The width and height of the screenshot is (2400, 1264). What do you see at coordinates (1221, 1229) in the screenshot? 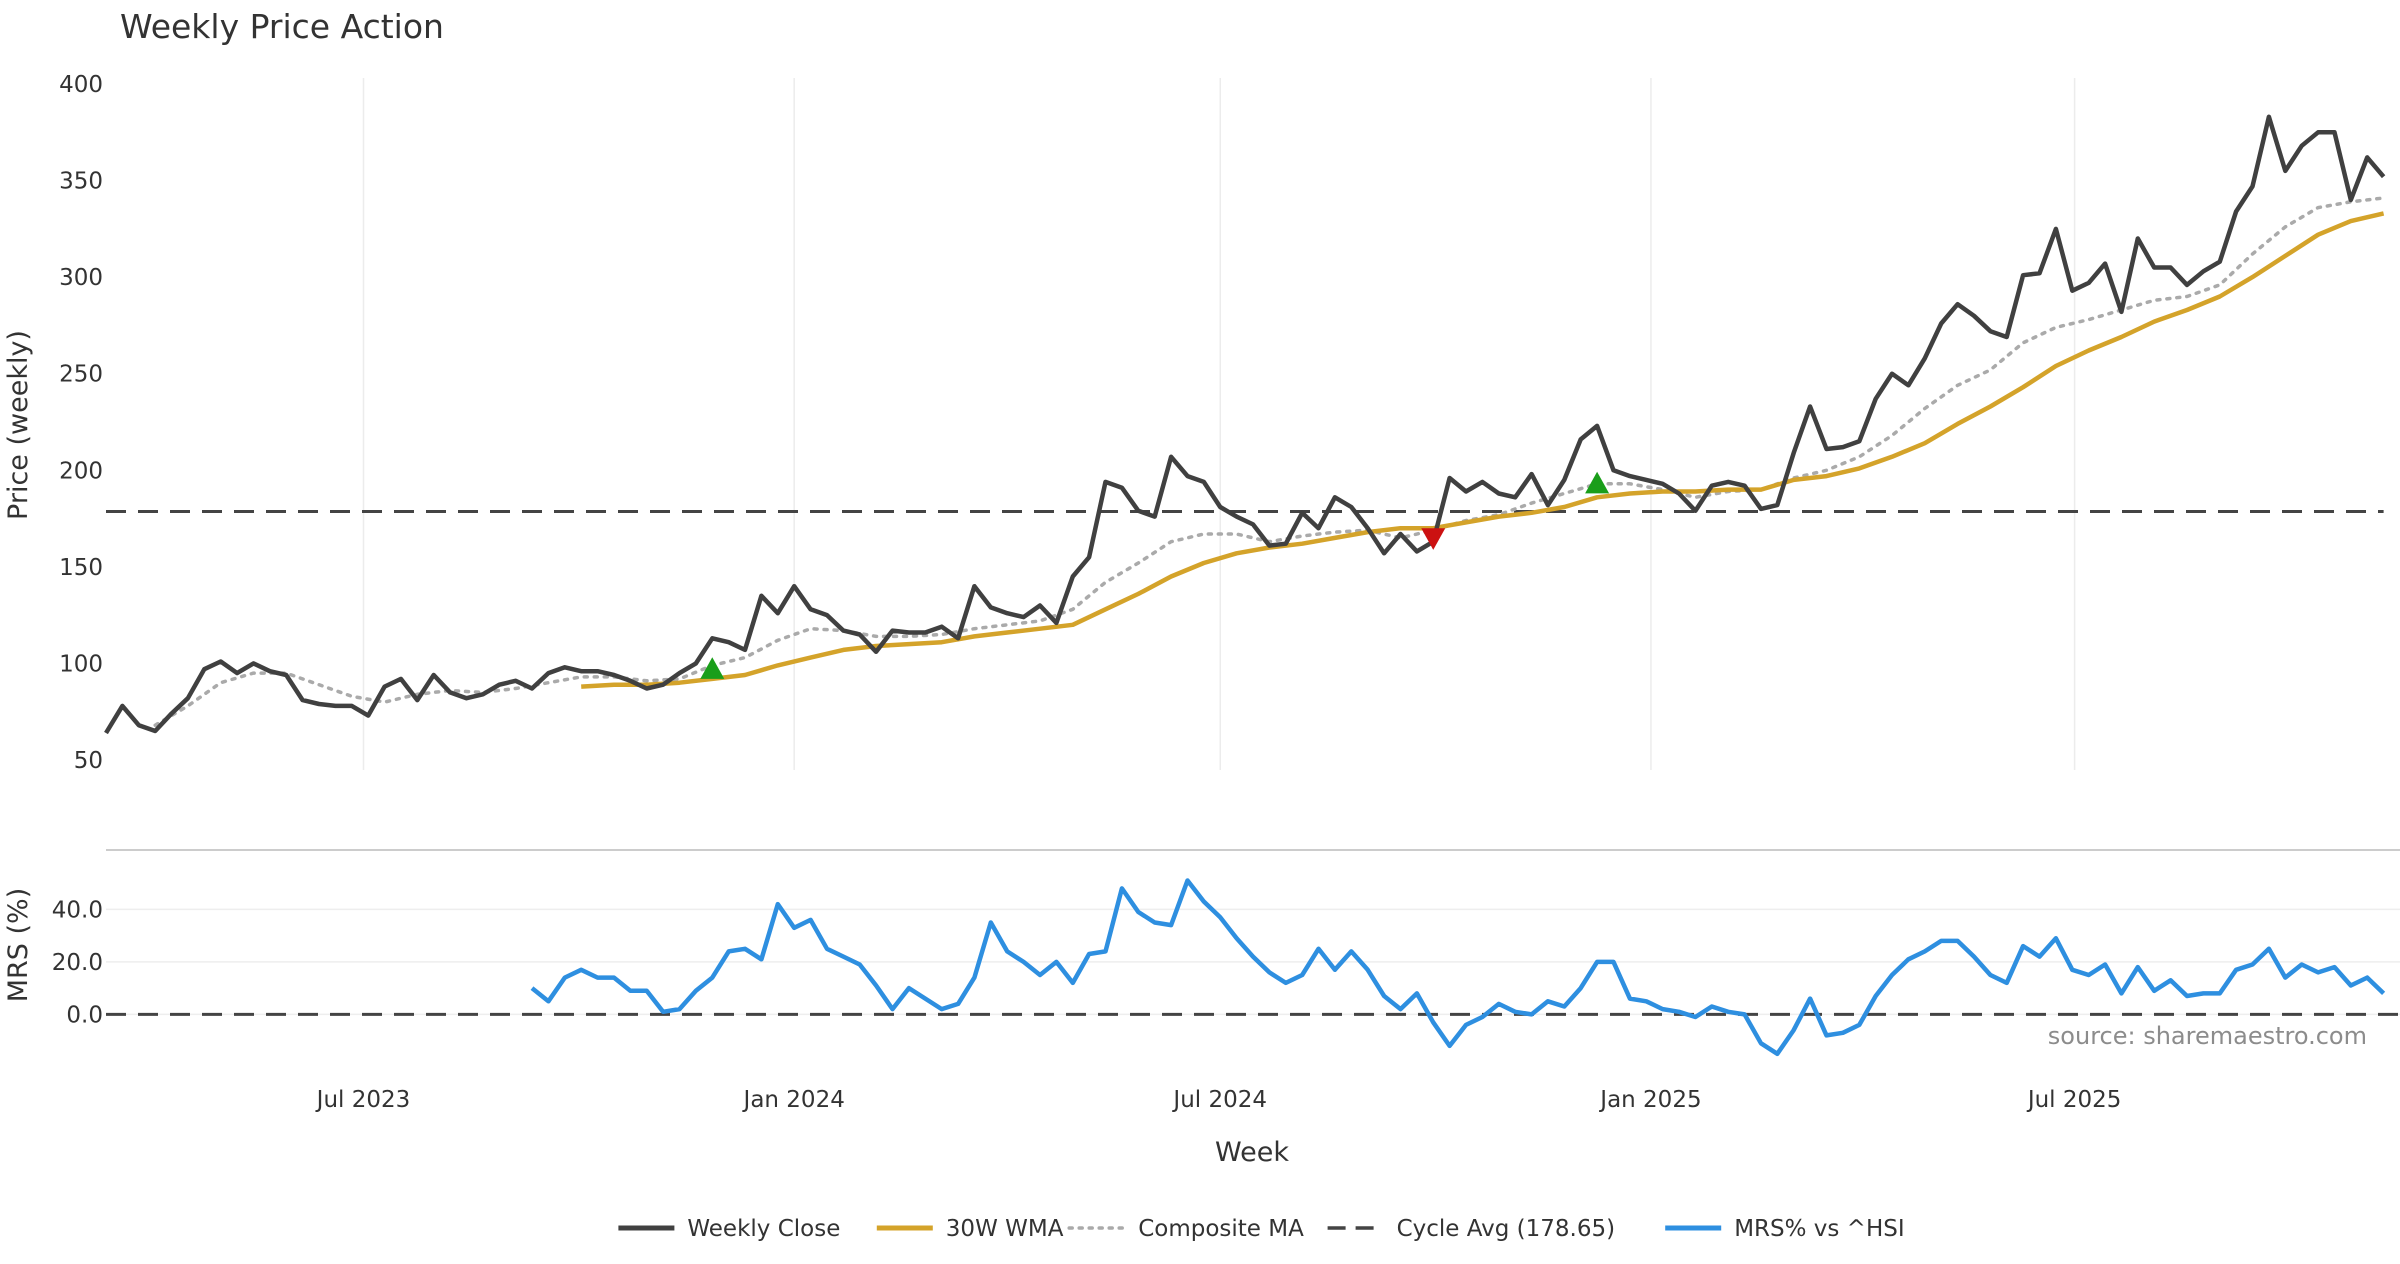
I see `legend-label: Composite MA` at bounding box center [1221, 1229].